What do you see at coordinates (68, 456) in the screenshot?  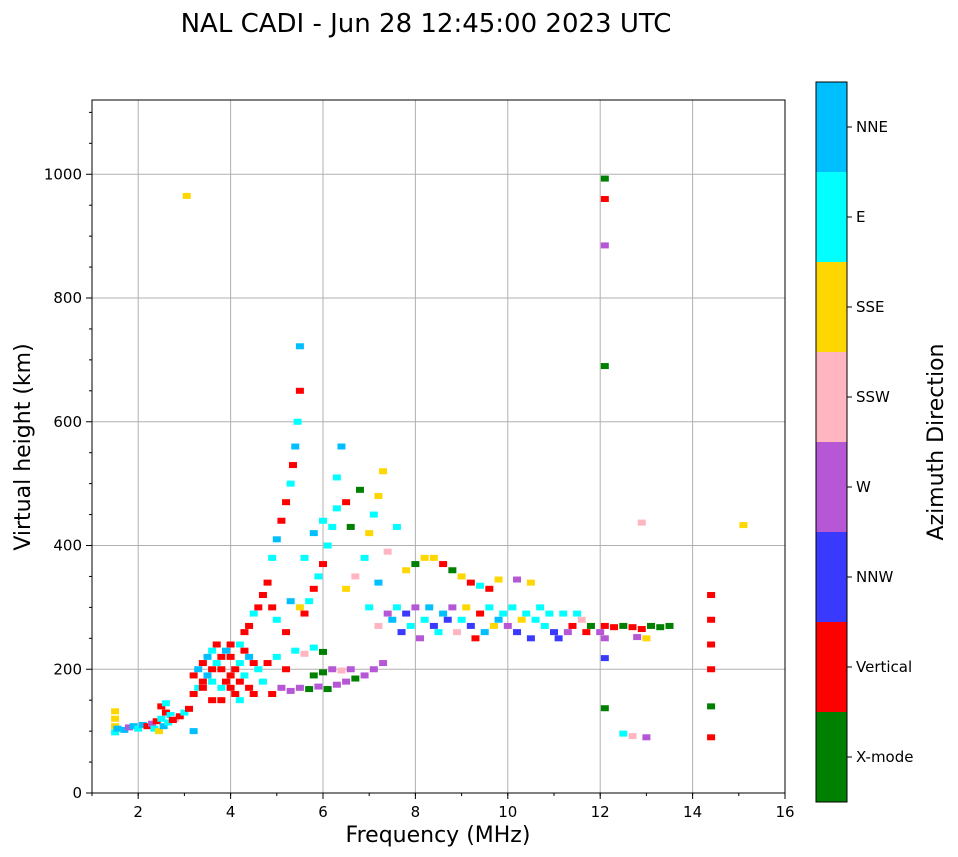 I see `y-axis-ticks: 0 200 400 600 800 1000` at bounding box center [68, 456].